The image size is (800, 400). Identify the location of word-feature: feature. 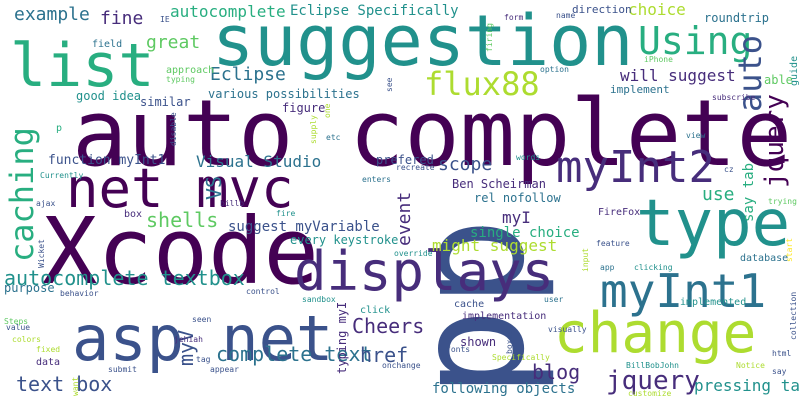
(613, 243).